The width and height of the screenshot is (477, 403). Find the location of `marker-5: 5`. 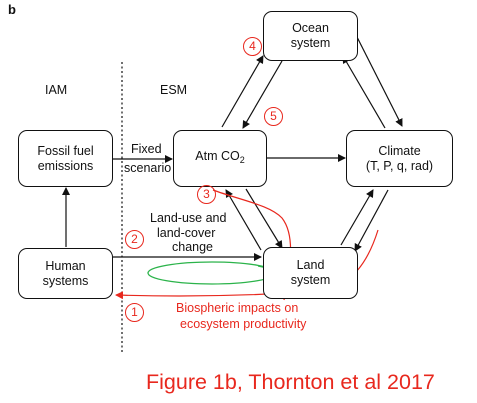

marker-5: 5 is located at coordinates (273, 116).